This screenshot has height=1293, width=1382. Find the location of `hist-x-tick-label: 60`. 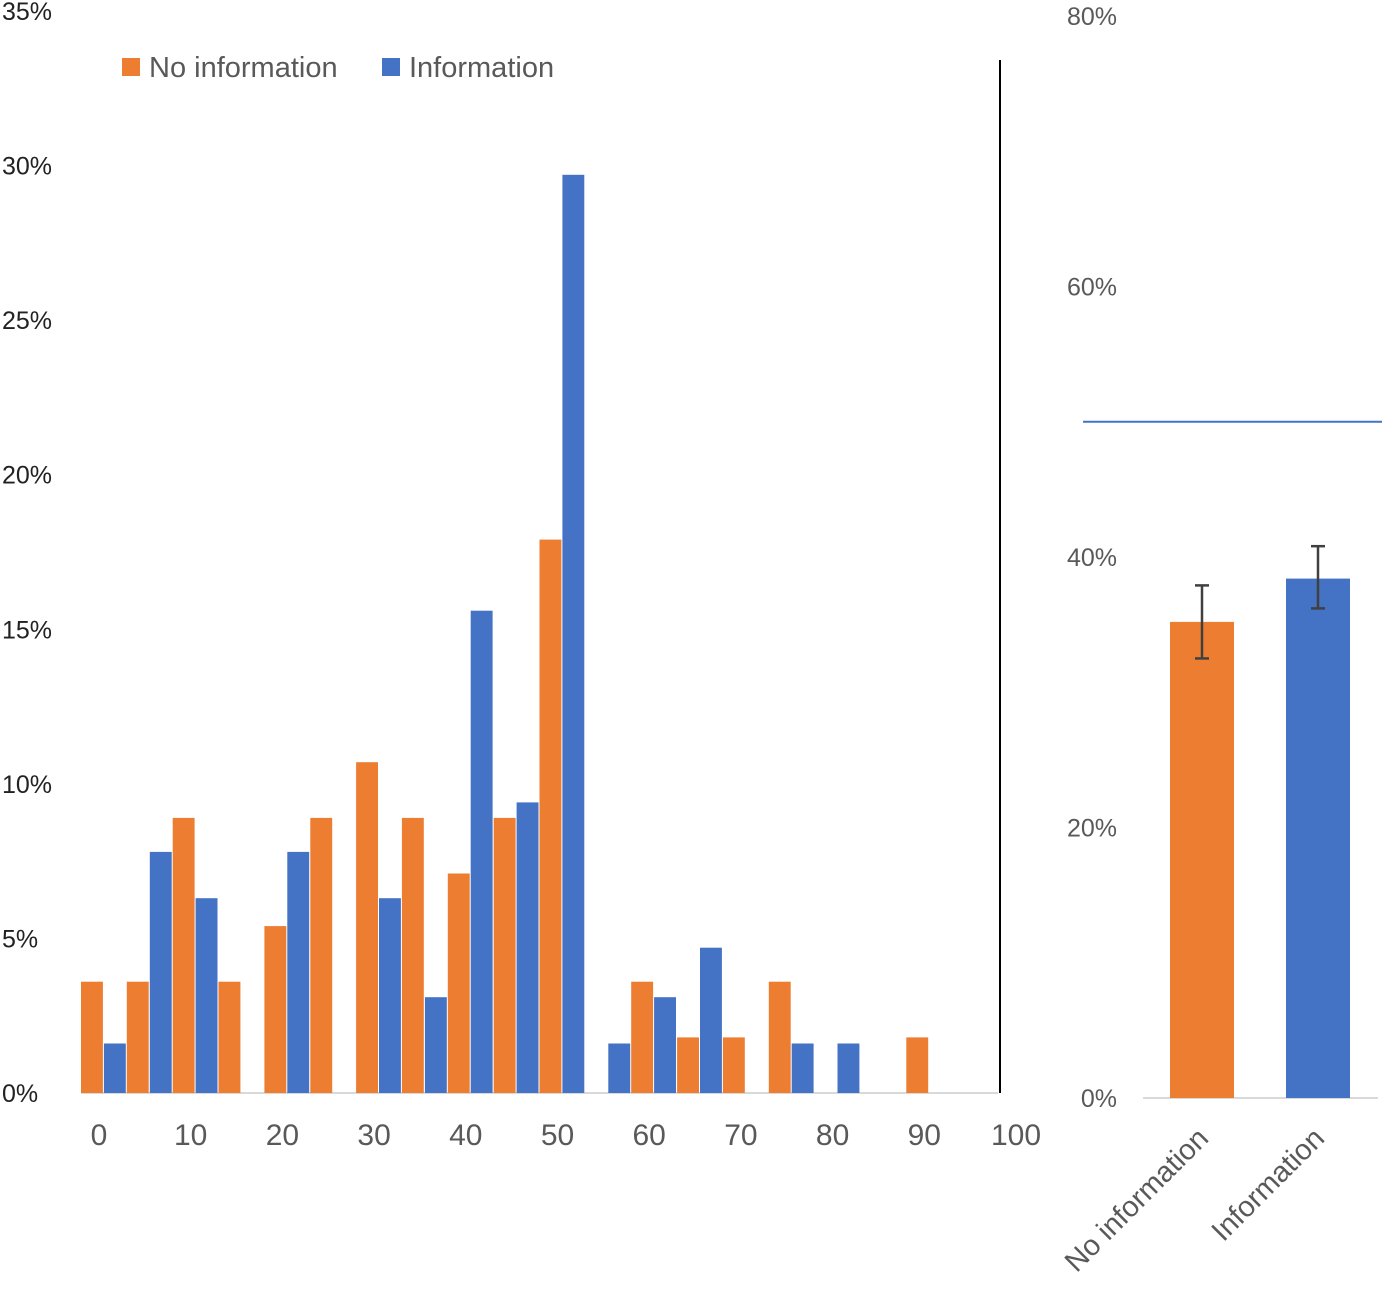

hist-x-tick-label: 60 is located at coordinates (649, 1135).